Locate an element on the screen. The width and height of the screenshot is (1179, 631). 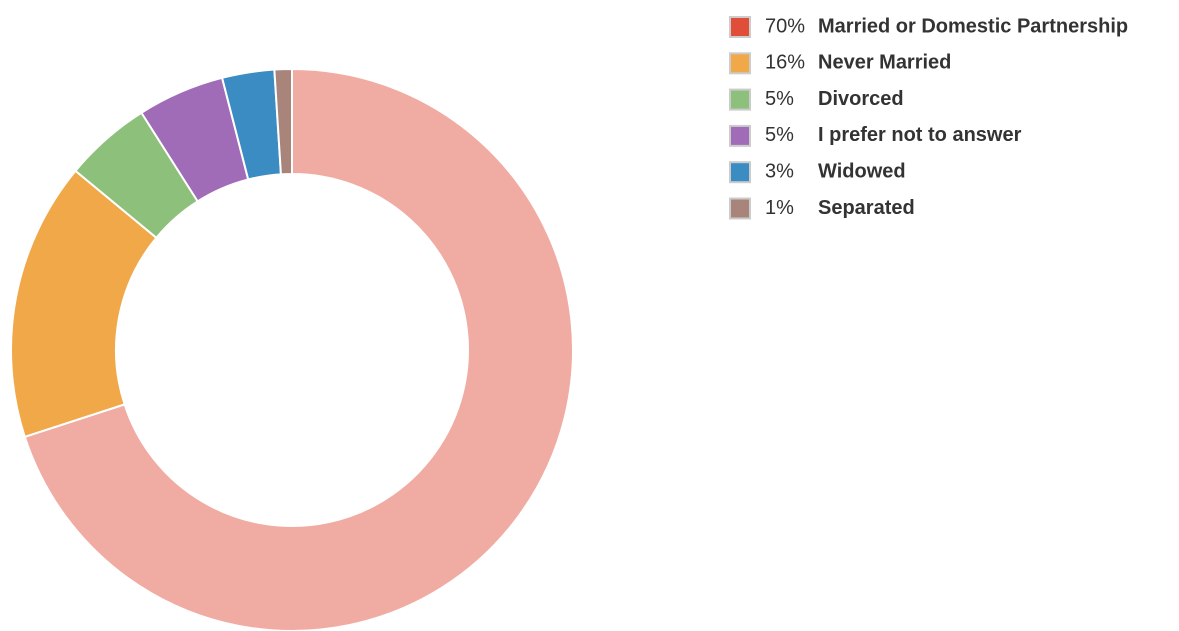
legend-label: Divorced is located at coordinates (861, 99).